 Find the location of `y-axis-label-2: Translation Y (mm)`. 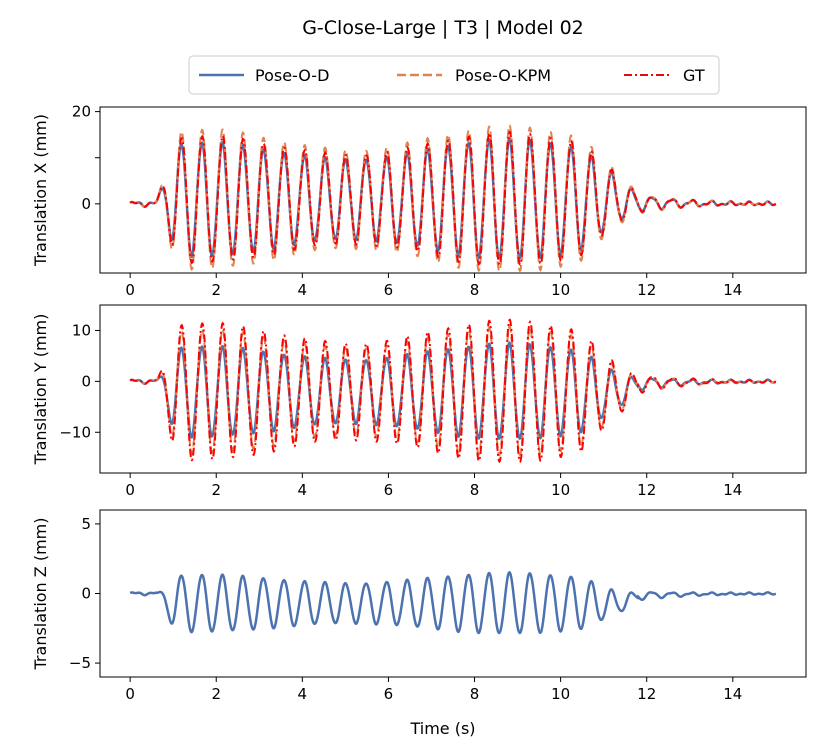

y-axis-label-2: Translation Y (mm) is located at coordinates (40, 390).